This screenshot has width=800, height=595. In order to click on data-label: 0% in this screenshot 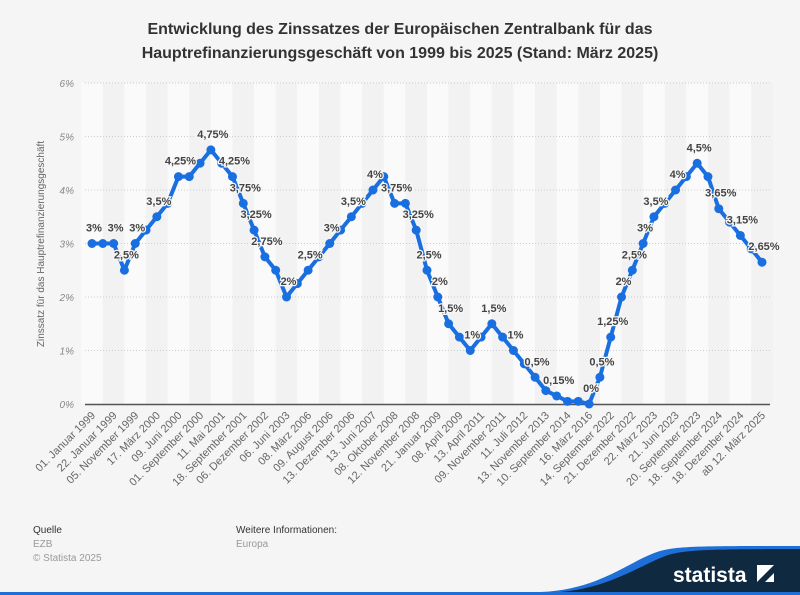, I will do `click(591, 389)`.